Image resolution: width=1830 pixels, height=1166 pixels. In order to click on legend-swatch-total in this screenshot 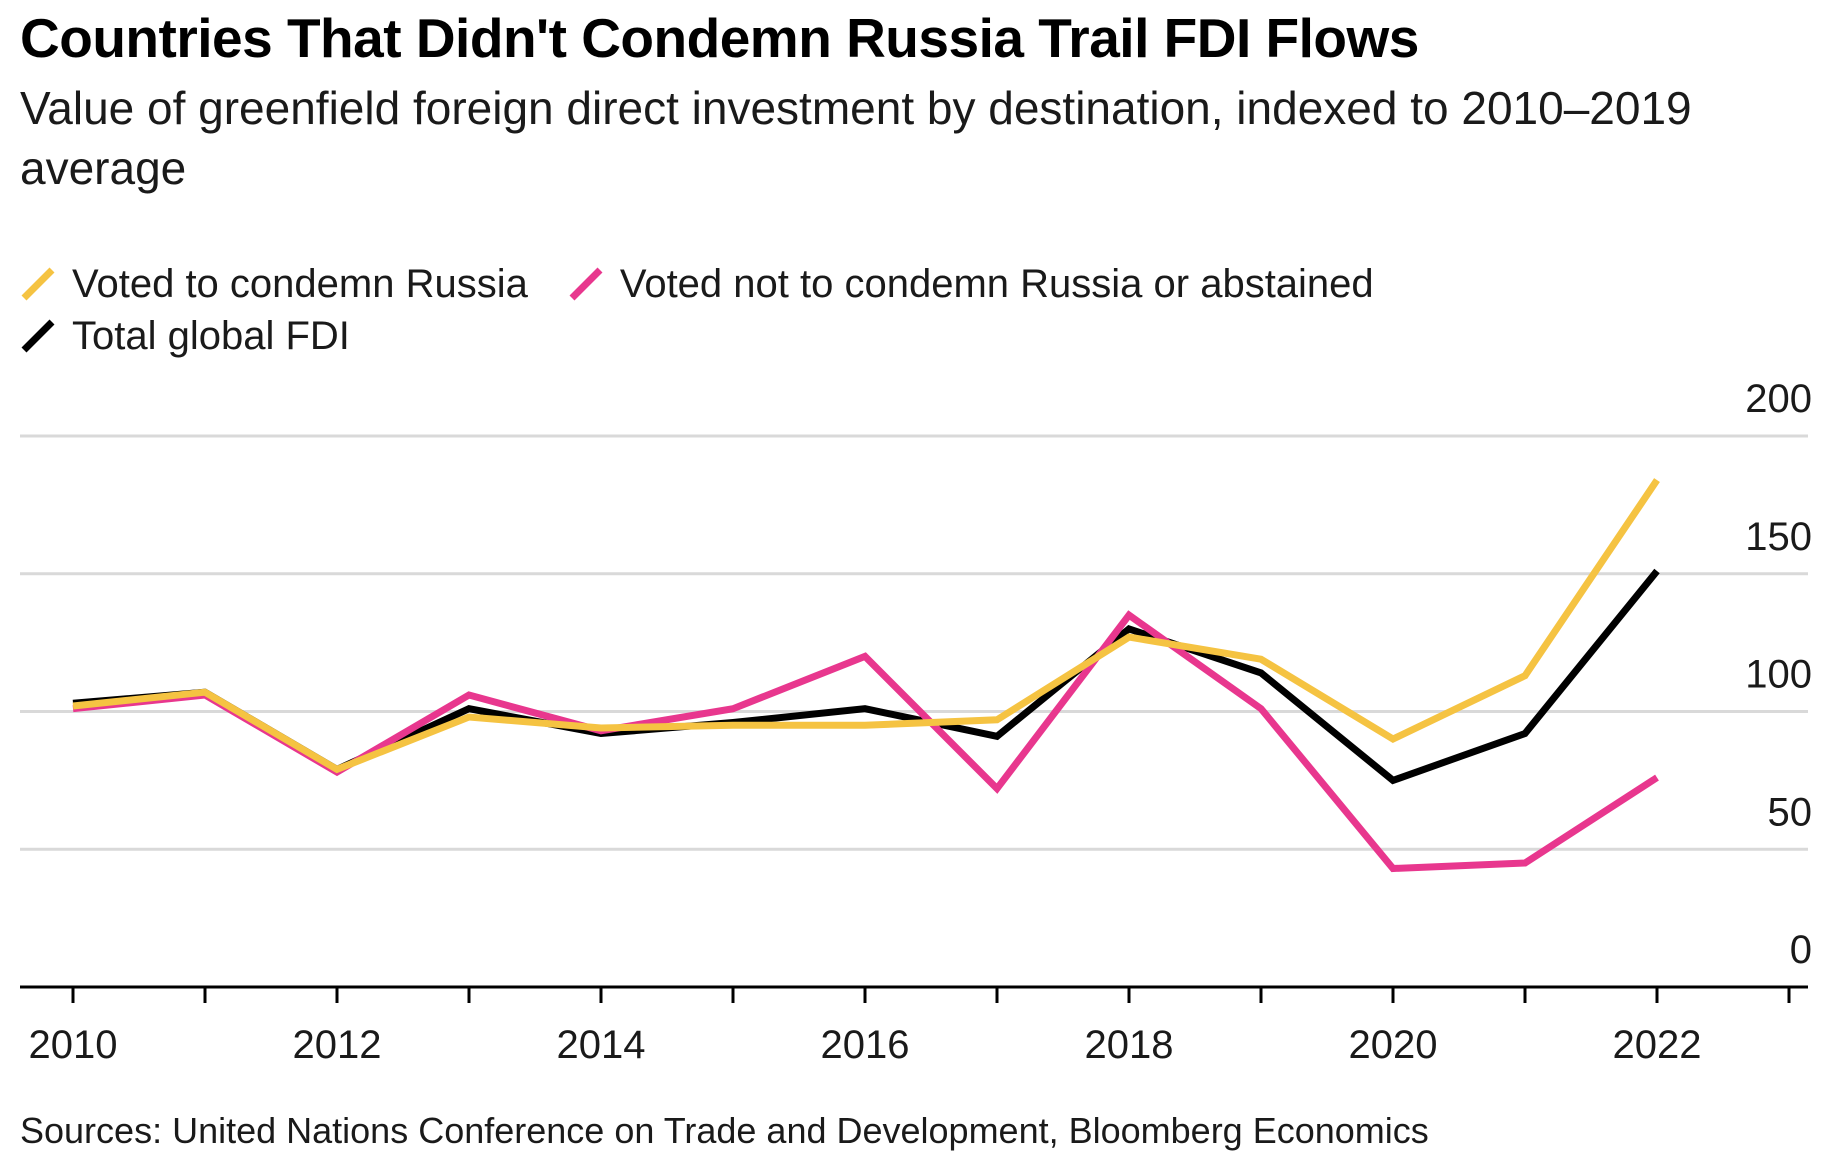, I will do `click(38, 336)`.